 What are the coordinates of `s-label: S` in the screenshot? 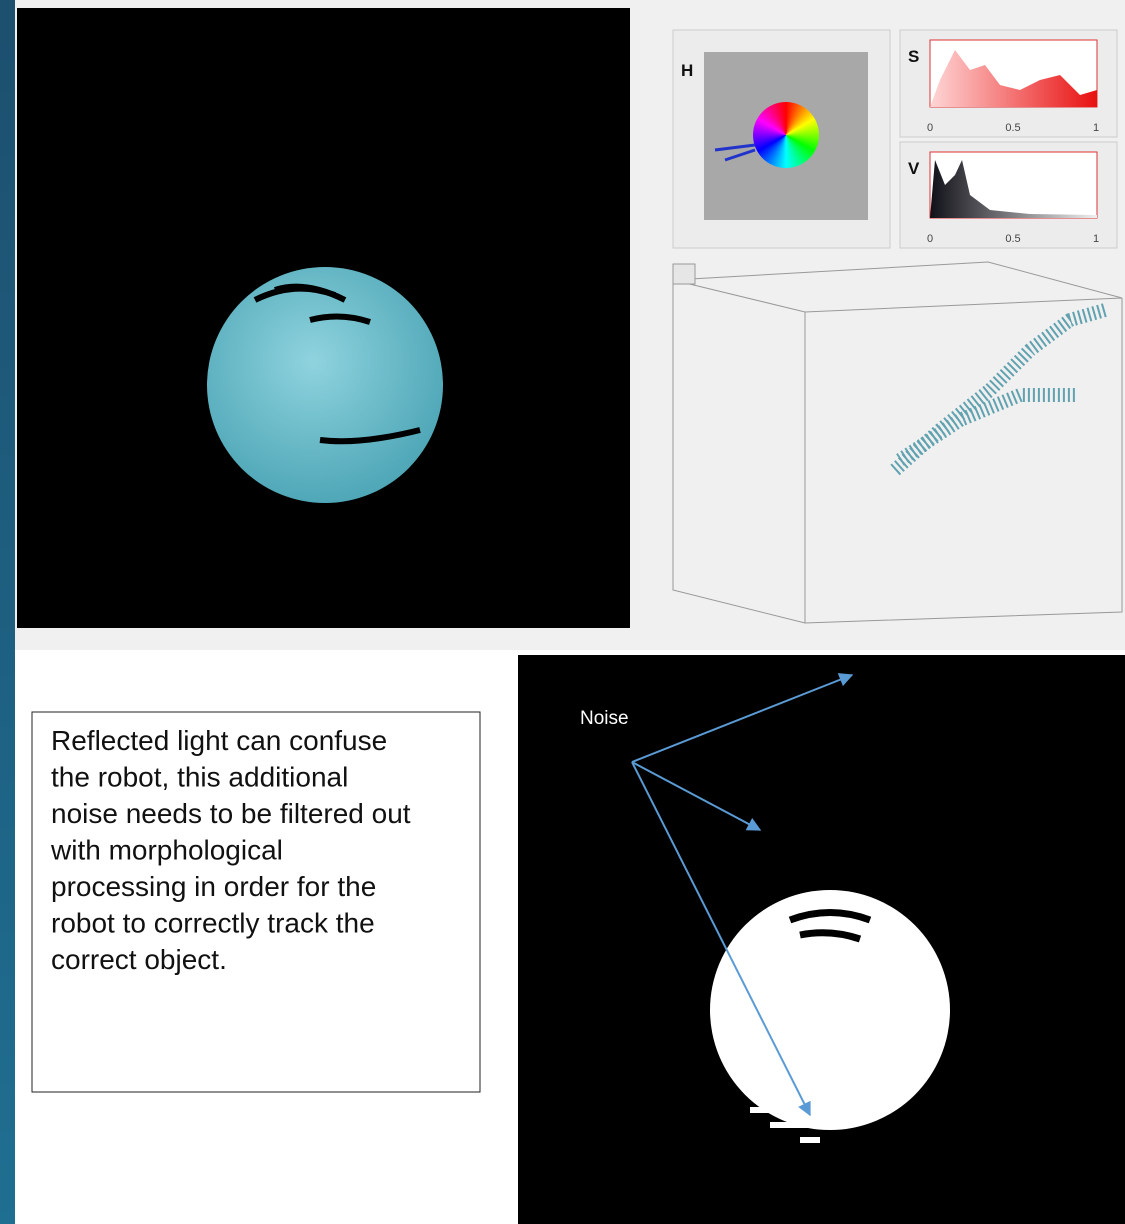 It's located at (913, 56).